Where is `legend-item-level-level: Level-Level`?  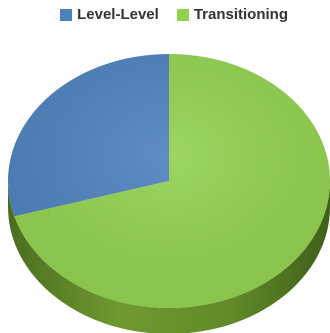
legend-item-level-level: Level-Level is located at coordinates (109, 14).